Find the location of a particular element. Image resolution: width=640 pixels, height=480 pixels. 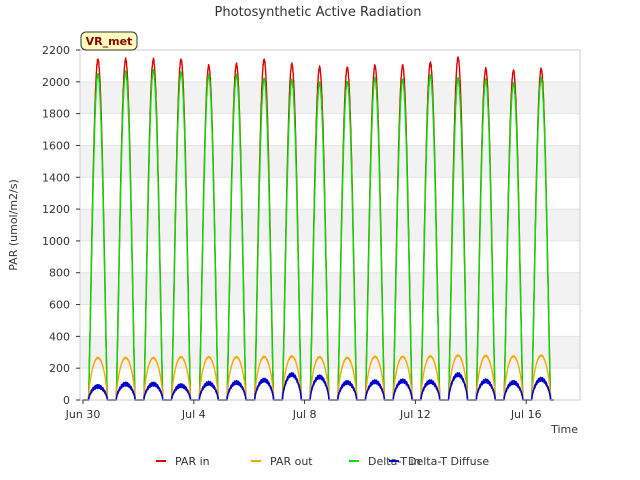

y-tick-label: 1000 is located at coordinates (56, 241).